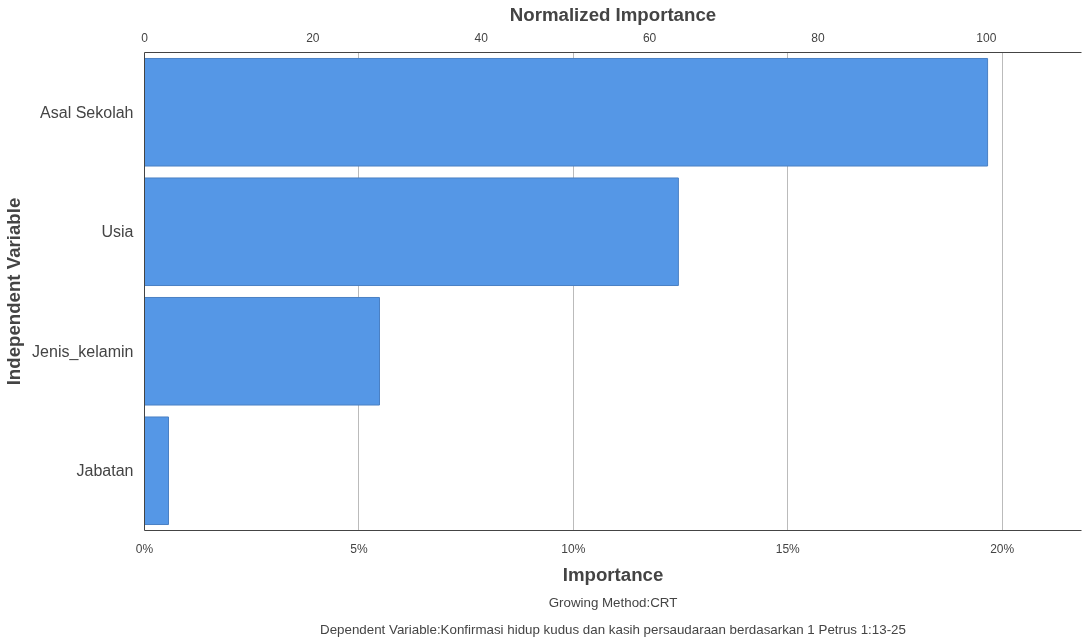  I want to click on x-tick-label: 20%, so click(1002, 548).